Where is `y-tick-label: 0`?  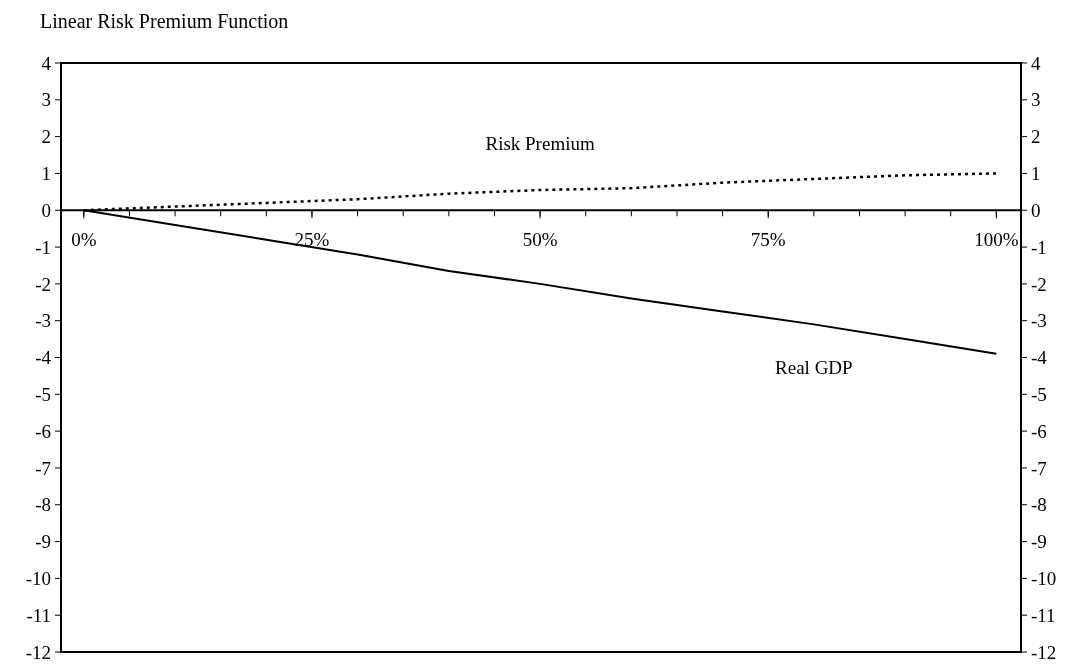 y-tick-label: 0 is located at coordinates (46, 210).